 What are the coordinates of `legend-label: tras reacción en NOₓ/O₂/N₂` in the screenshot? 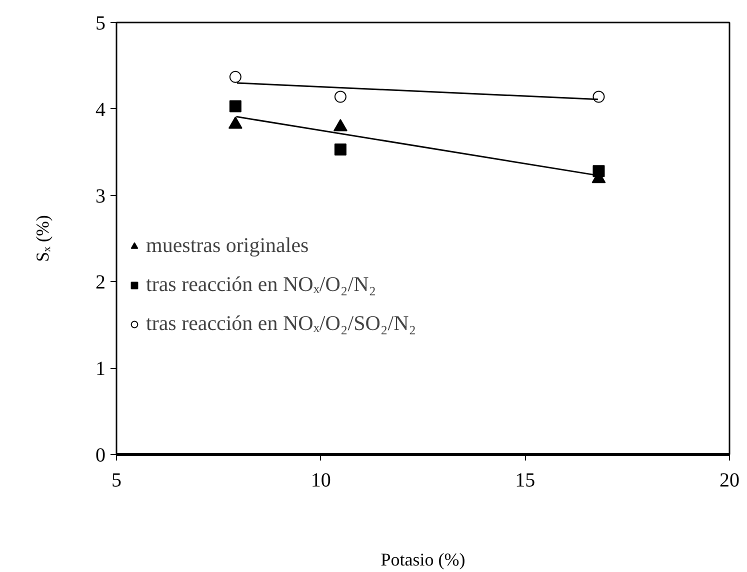 It's located at (261, 284).